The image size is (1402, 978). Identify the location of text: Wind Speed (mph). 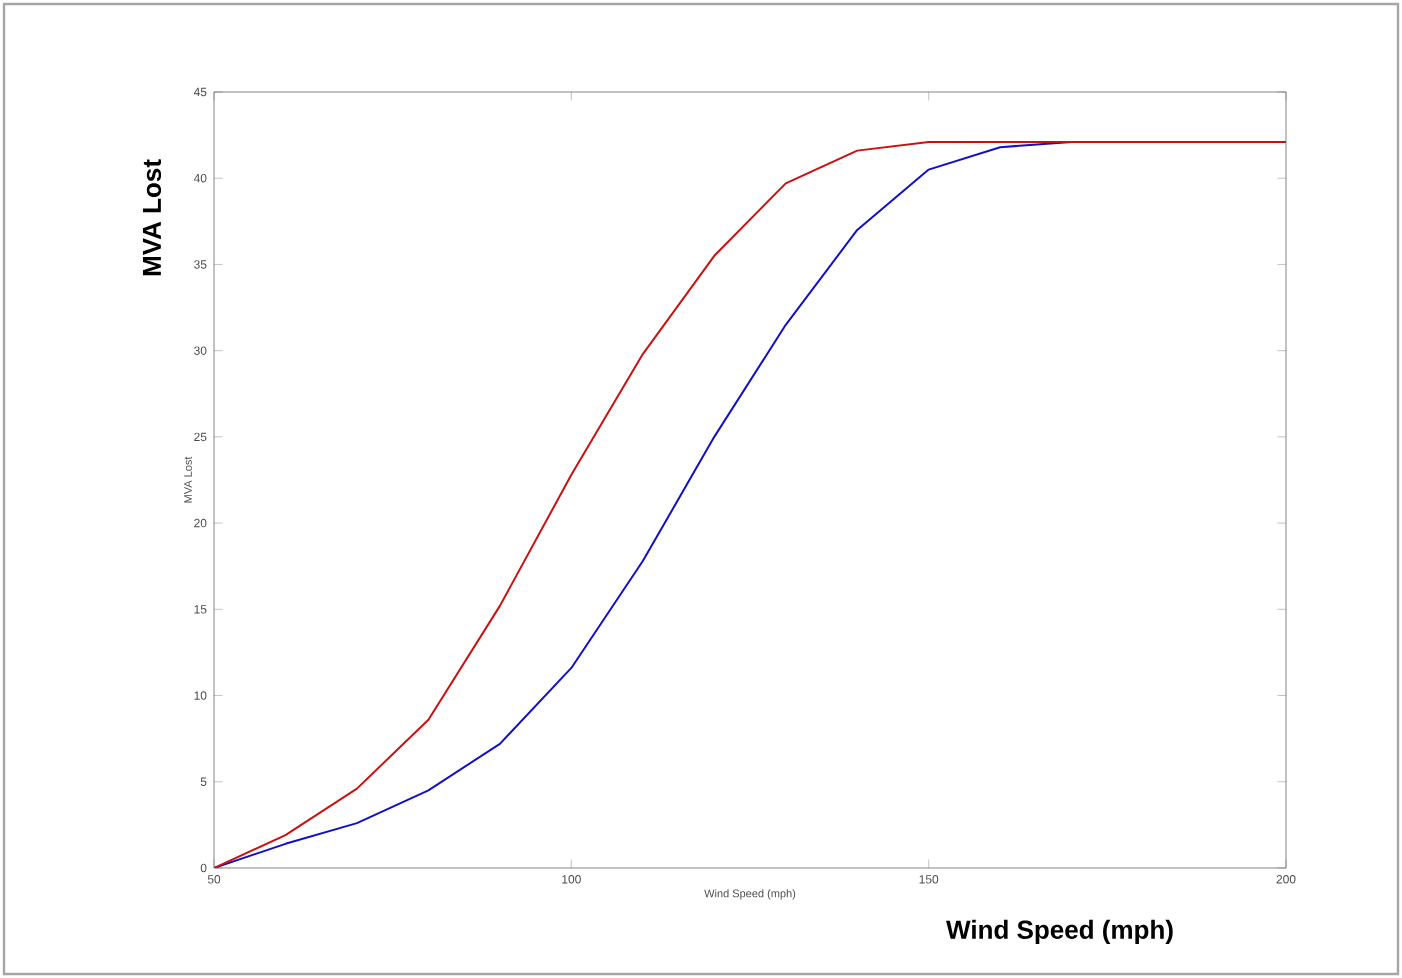
(1059, 932).